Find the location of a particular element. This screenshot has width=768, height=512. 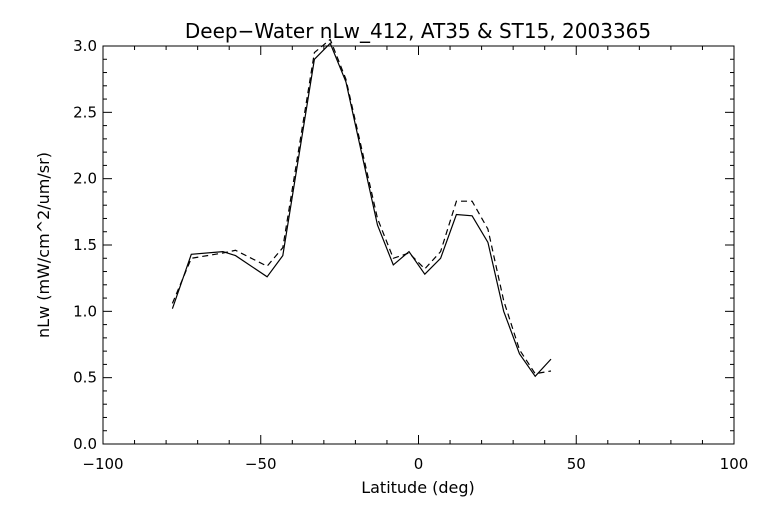

y-tick-label: 1.5 is located at coordinates (85, 245).